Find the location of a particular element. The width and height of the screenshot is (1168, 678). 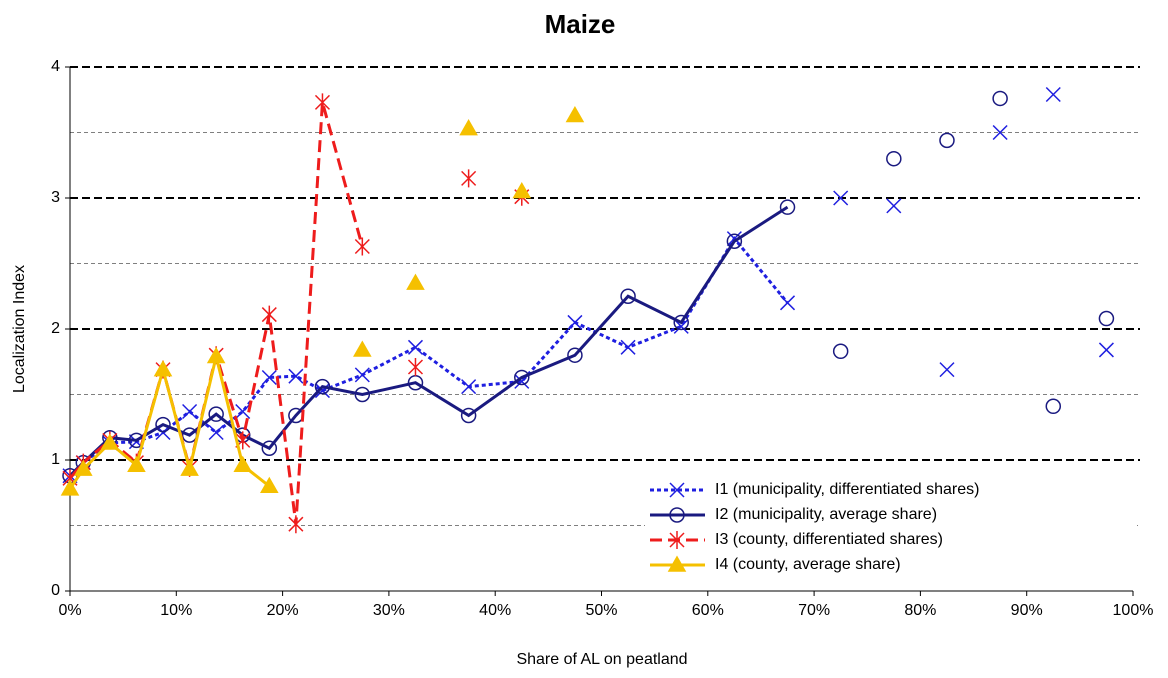

legend-label: I1 (municipality, differentiated shares) is located at coordinates (847, 489).